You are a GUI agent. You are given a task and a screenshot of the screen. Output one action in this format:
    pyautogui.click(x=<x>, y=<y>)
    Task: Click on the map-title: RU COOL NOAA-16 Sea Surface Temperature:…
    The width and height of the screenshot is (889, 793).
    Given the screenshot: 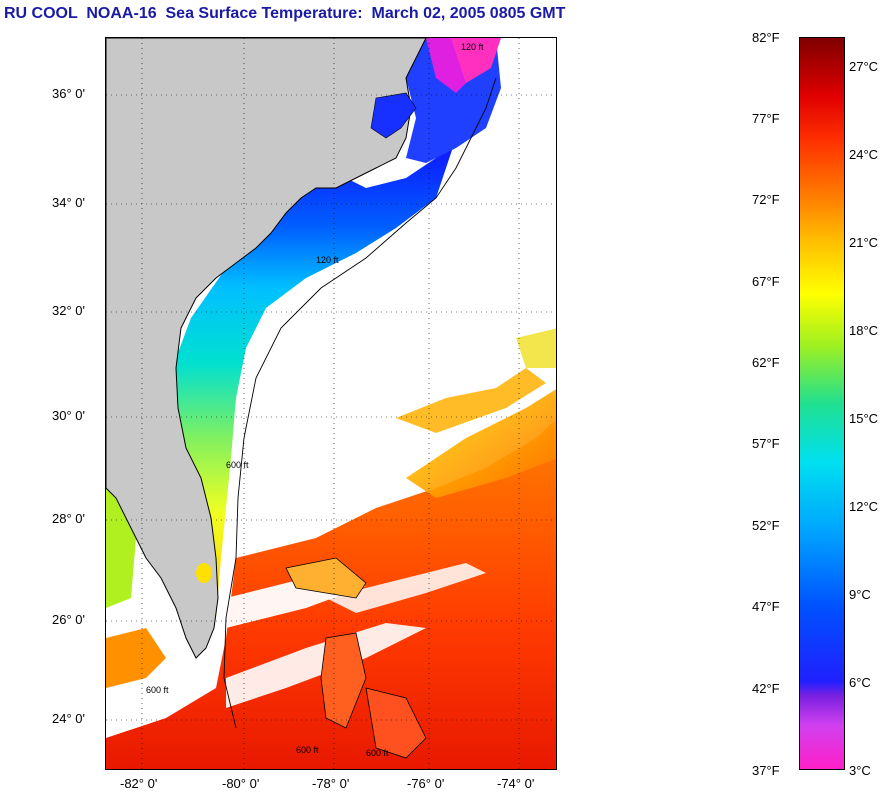 What is the action you would take?
    pyautogui.click(x=285, y=13)
    